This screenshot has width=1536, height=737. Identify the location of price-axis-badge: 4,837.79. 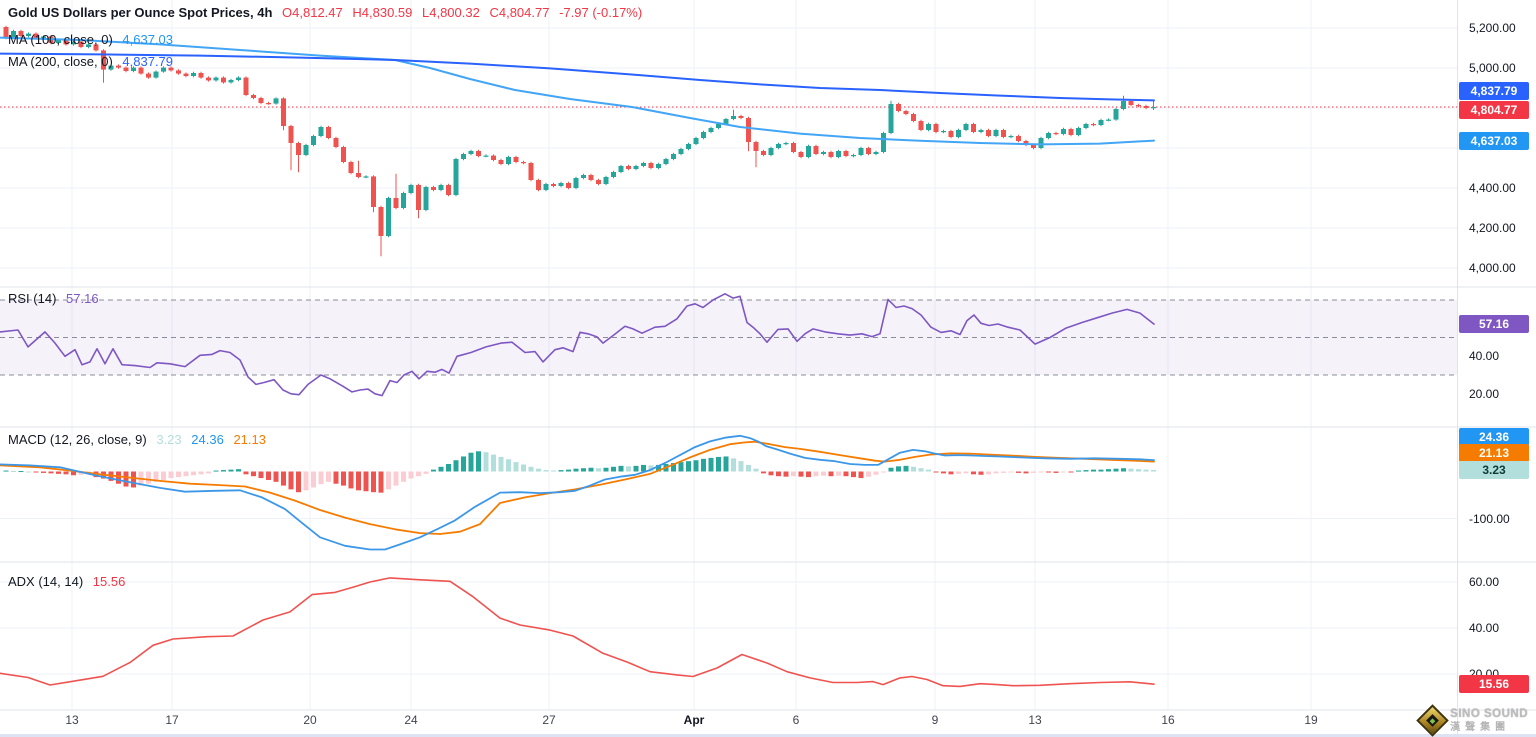
(1494, 91).